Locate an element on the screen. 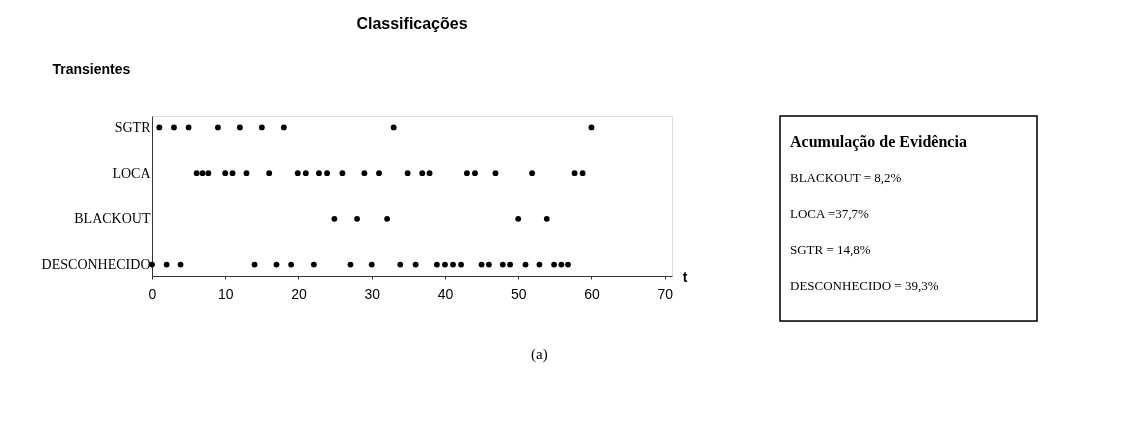  text: LOCA =37,7% is located at coordinates (829, 213).